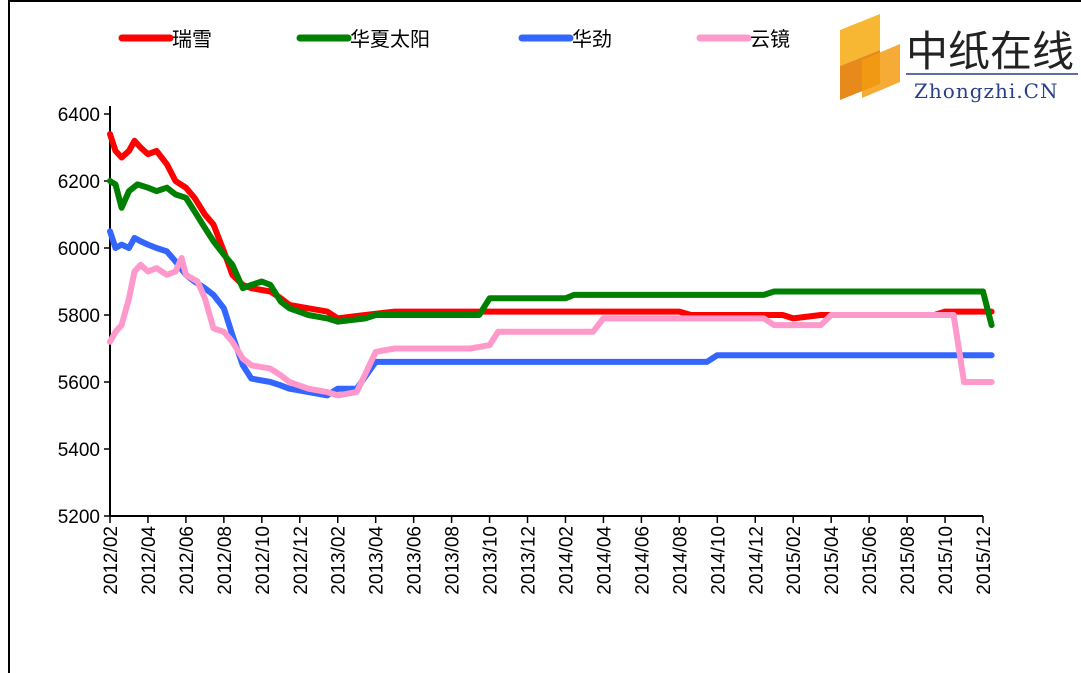  What do you see at coordinates (111, 560) in the screenshot?
I see `x-tick-label: 2012/02` at bounding box center [111, 560].